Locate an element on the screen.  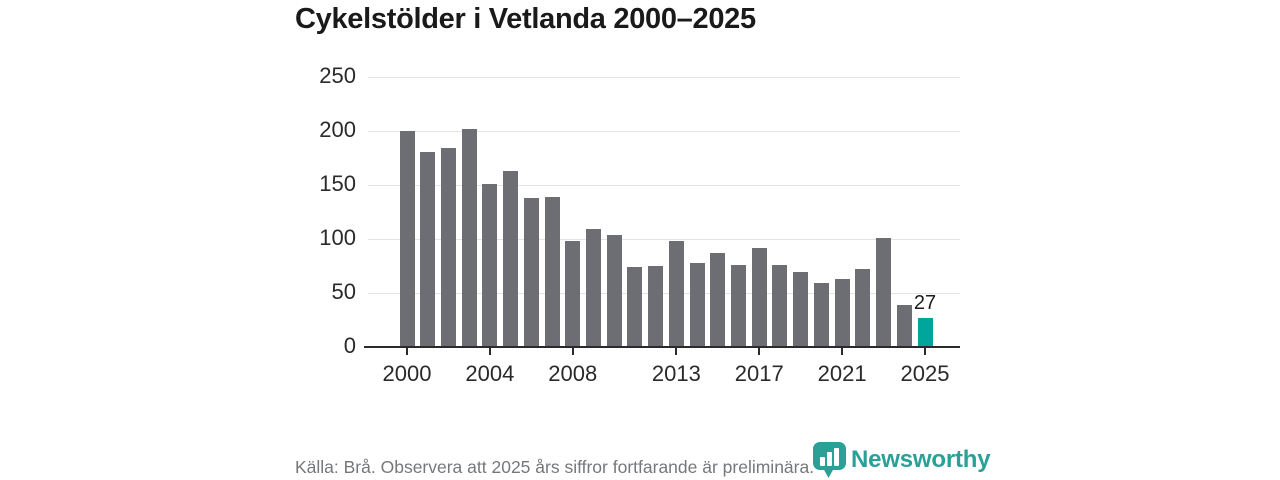
bar-2008 is located at coordinates (573, 294).